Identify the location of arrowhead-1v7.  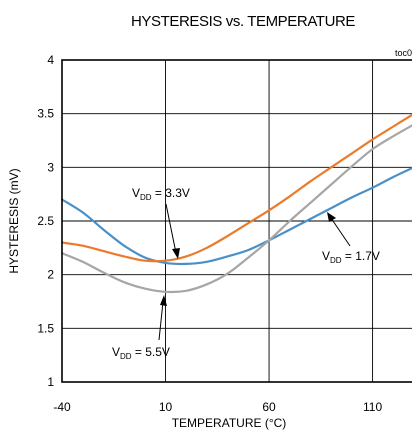
(331, 217).